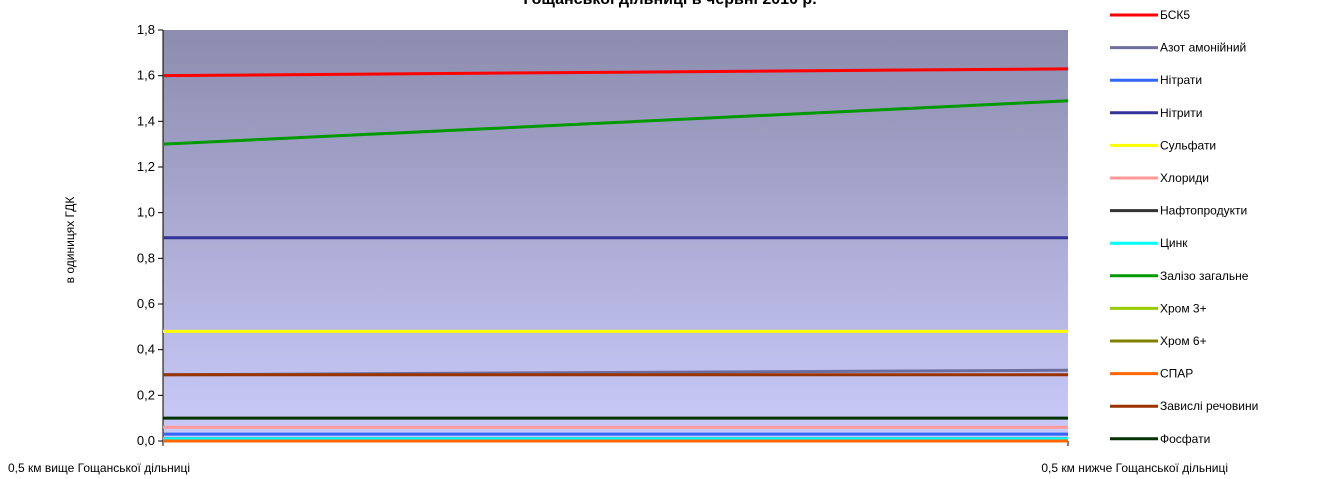 Image resolution: width=1323 pixels, height=479 pixels. I want to click on legend-label: Хром 3+, so click(1183, 308).